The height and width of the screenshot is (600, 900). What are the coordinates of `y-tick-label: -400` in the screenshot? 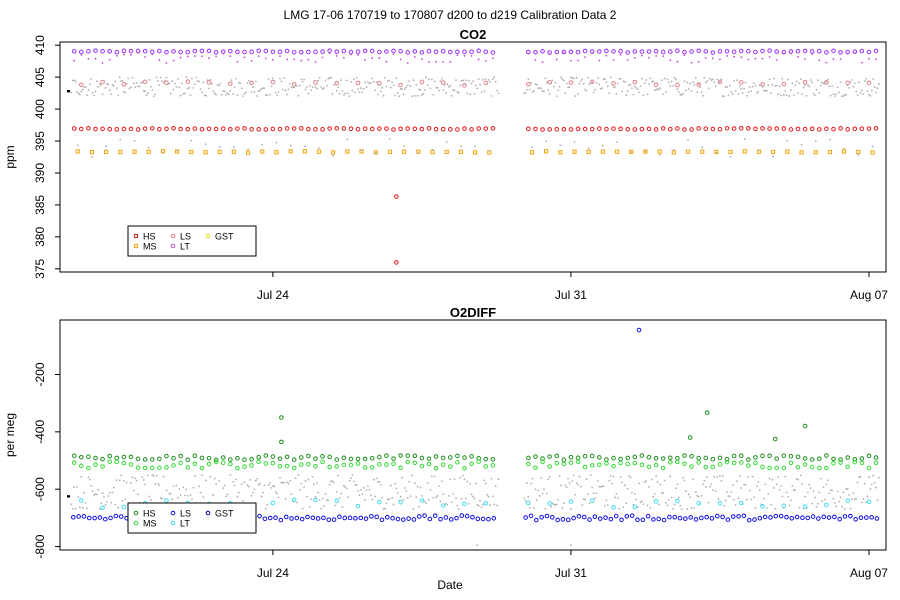 It's located at (40, 432).